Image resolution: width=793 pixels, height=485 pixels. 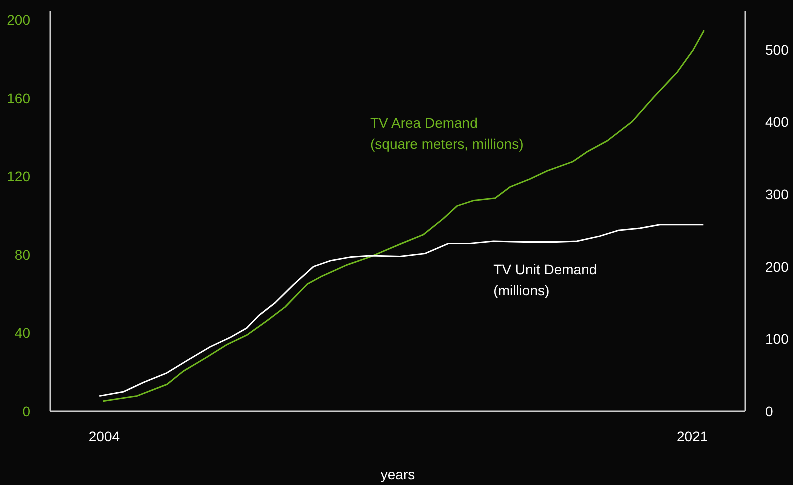 What do you see at coordinates (26, 412) in the screenshot?
I see `y-tick-label: 0` at bounding box center [26, 412].